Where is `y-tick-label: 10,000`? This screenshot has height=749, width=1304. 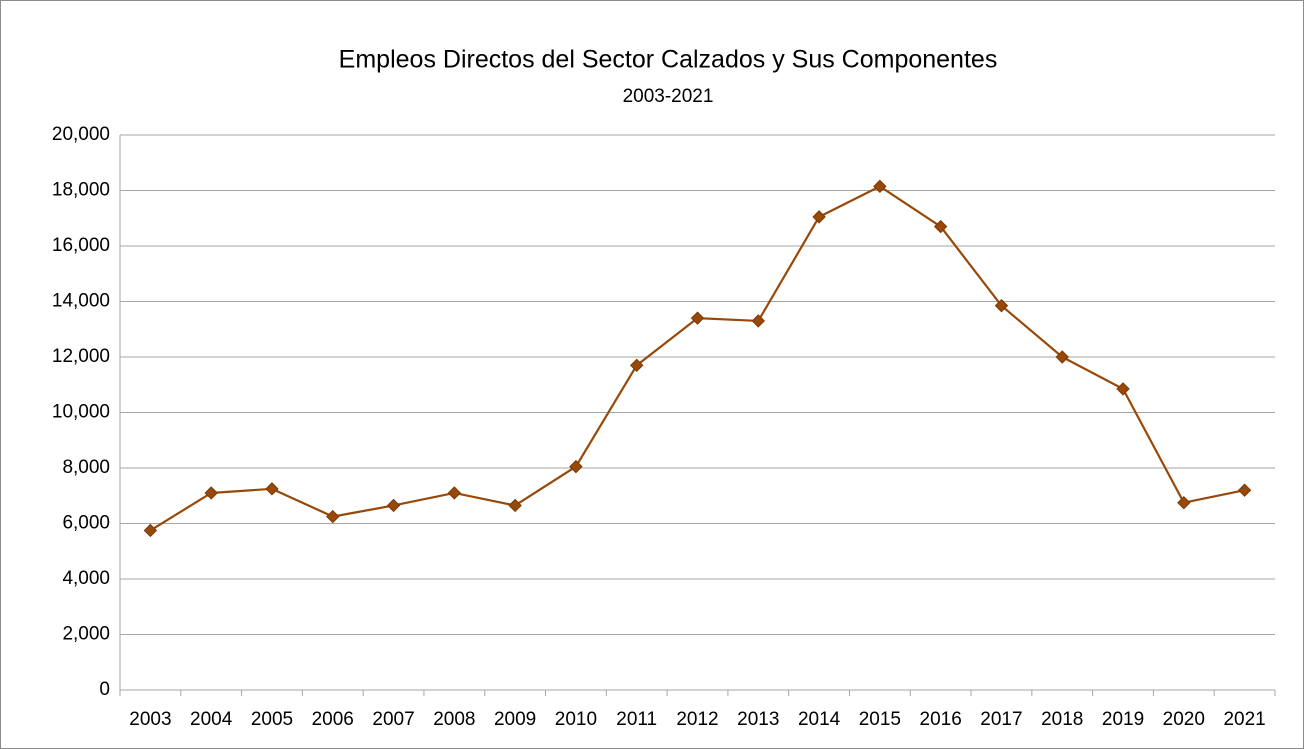
y-tick-label: 10,000 is located at coordinates (81, 412).